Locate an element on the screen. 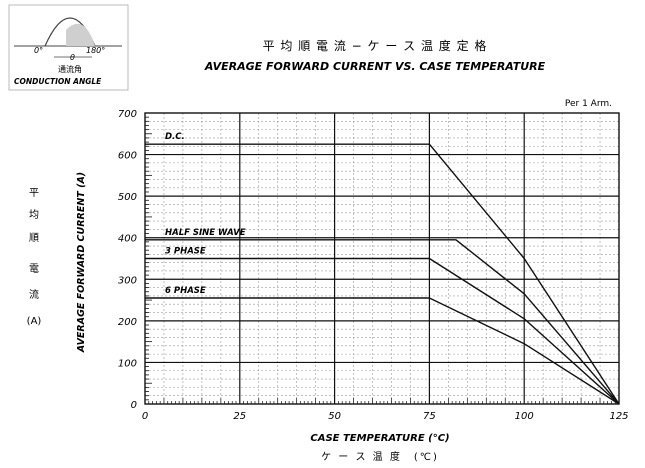 This screenshot has height=468, width=645. x-tick-label: 0 is located at coordinates (145, 416).